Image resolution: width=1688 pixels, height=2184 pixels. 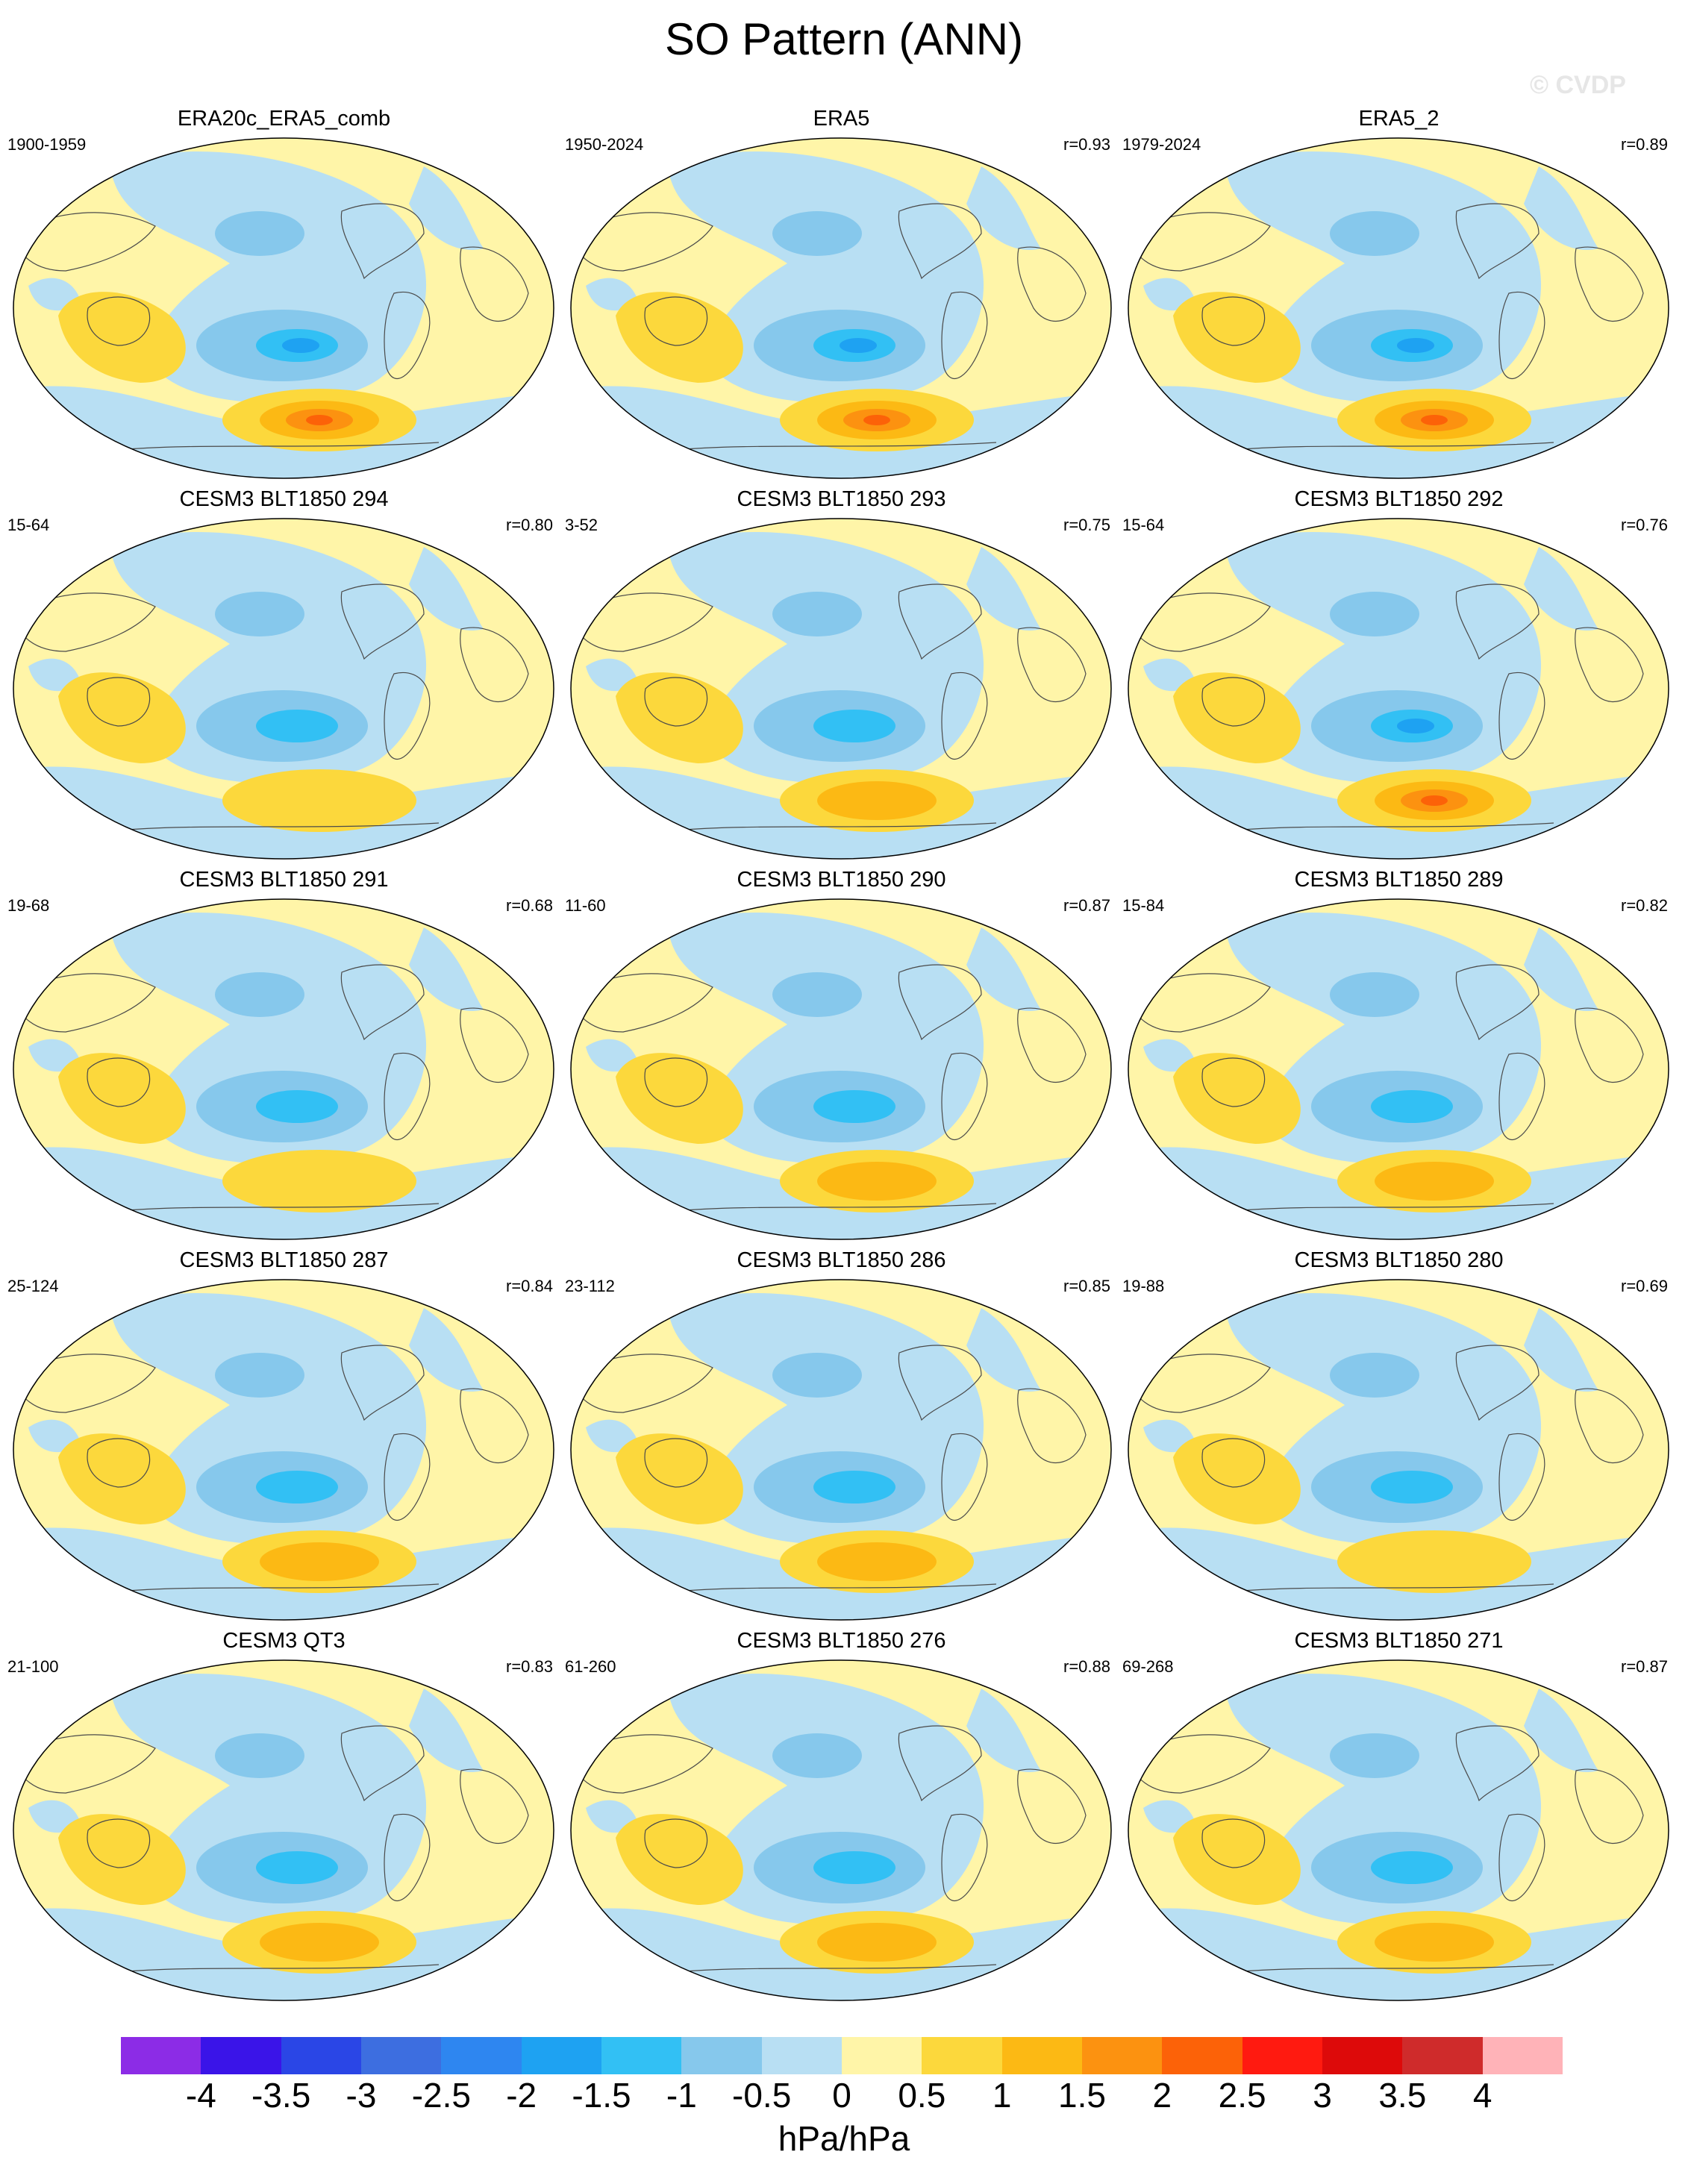 What do you see at coordinates (601, 2095) in the screenshot?
I see `colorbar-tick-label: -1.5` at bounding box center [601, 2095].